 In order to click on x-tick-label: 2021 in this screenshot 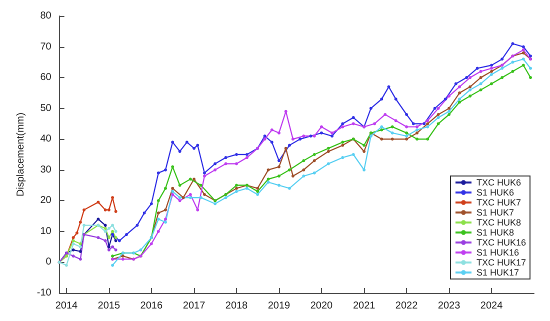, I will do `click(364, 306)`.